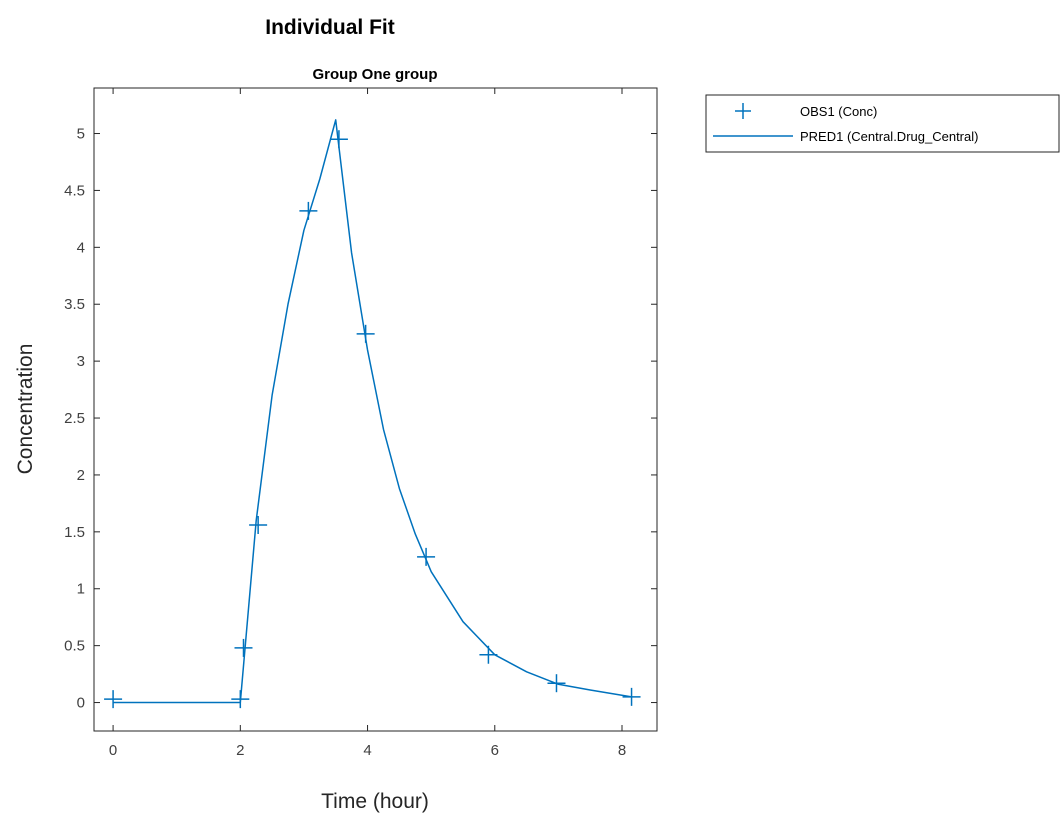  Describe the element at coordinates (81, 703) in the screenshot. I see `y-tick-label: 0` at that location.